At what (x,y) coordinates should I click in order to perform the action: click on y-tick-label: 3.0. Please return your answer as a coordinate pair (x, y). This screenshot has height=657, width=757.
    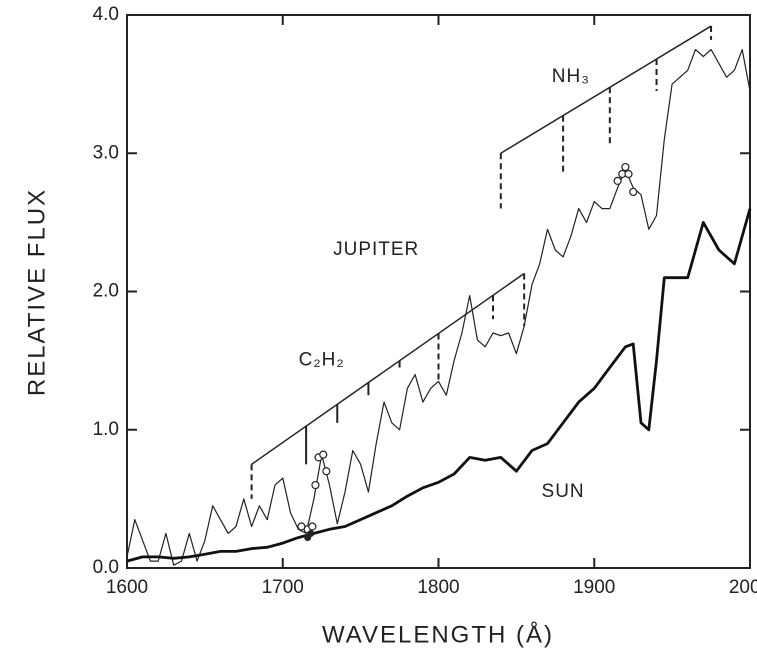
    Looking at the image, I should click on (106, 152).